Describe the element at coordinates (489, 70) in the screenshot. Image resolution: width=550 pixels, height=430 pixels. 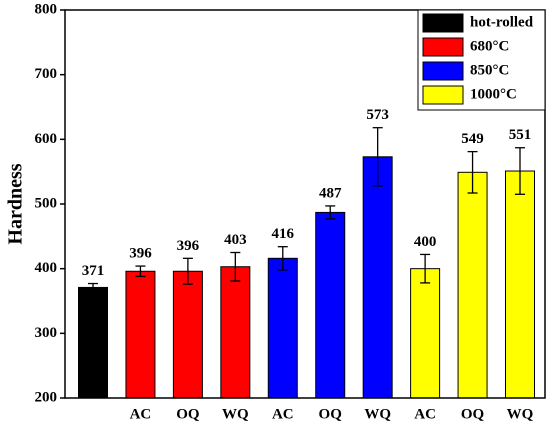
I see `legend-label: 850°C` at that location.